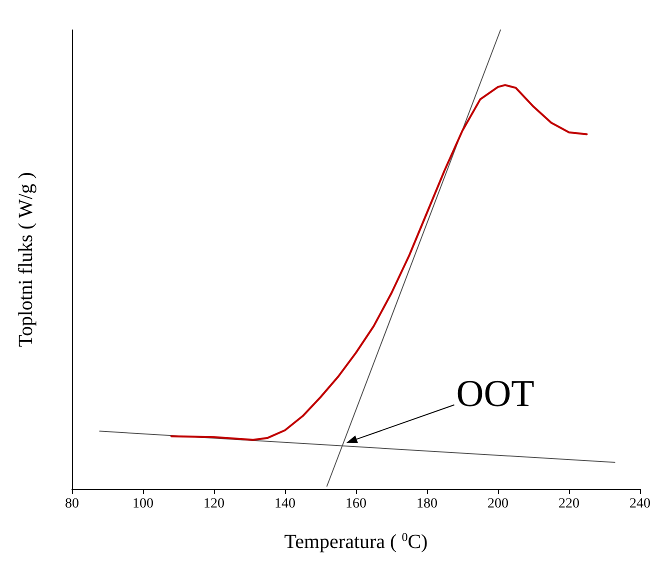 The width and height of the screenshot is (662, 571). I want to click on x-tick-label: 160, so click(356, 504).